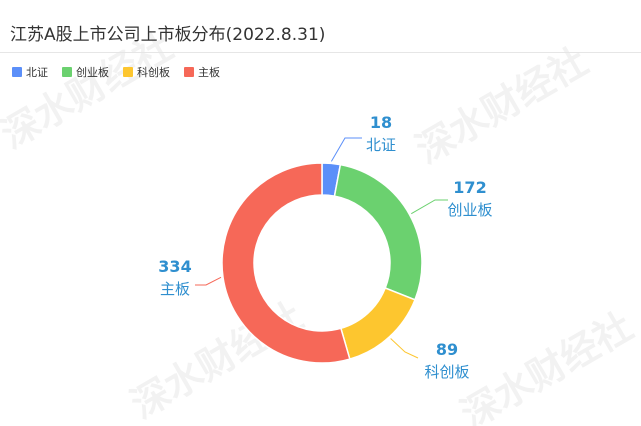  Describe the element at coordinates (320, 52) in the screenshot. I see `title-divider` at that location.